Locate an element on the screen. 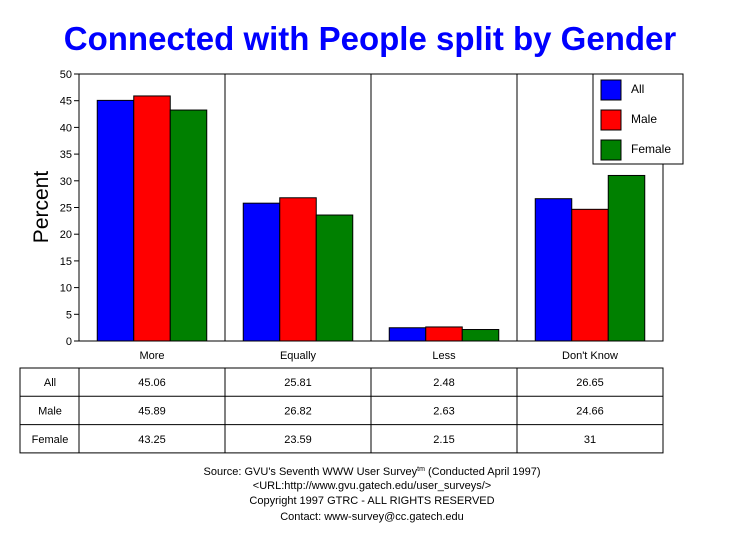 This screenshot has width=729, height=553. y-tick-label: 25 is located at coordinates (66, 209).